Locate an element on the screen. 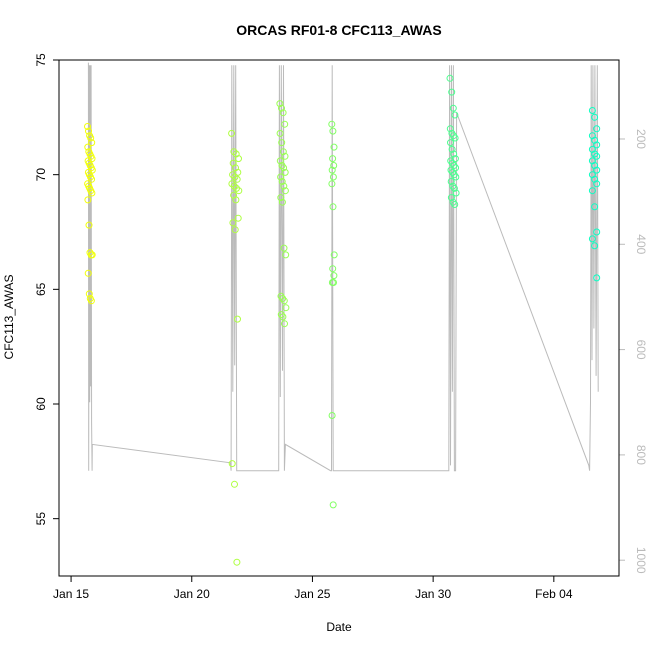  x-tick-label: Jan 15 is located at coordinates (71, 594).